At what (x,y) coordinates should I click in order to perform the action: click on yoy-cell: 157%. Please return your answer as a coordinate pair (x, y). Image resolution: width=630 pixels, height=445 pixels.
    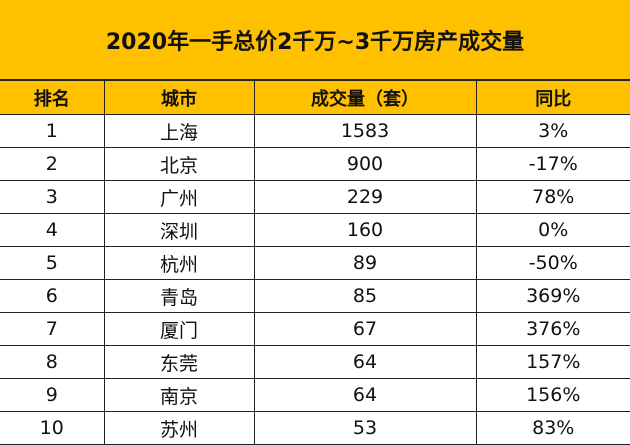
    Looking at the image, I should click on (552, 362).